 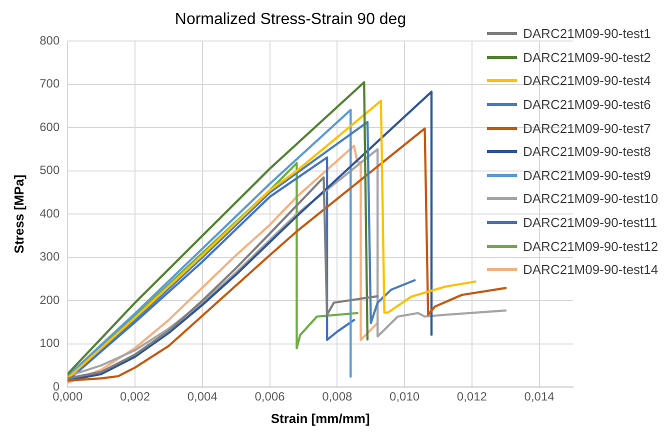 What do you see at coordinates (50, 83) in the screenshot?
I see `y-tick-label: 700` at bounding box center [50, 83].